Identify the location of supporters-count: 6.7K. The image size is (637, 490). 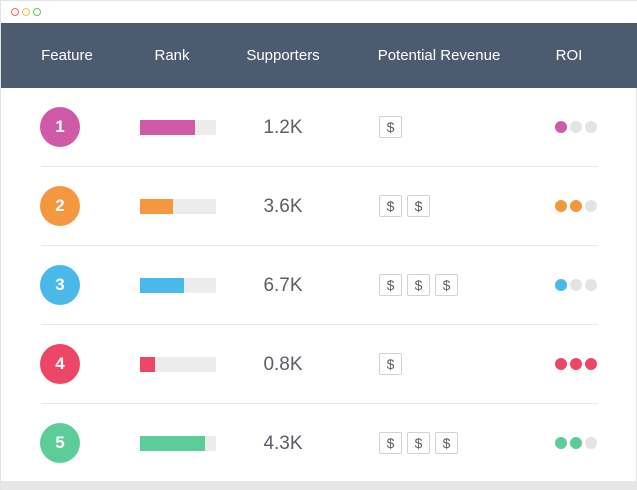
(283, 285).